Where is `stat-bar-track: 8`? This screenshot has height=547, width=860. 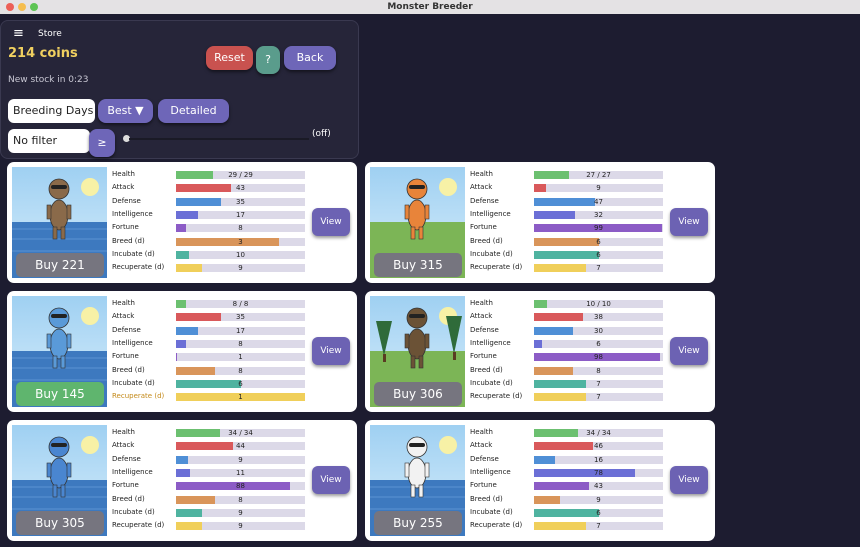
stat-bar-track: 8 is located at coordinates (598, 370).